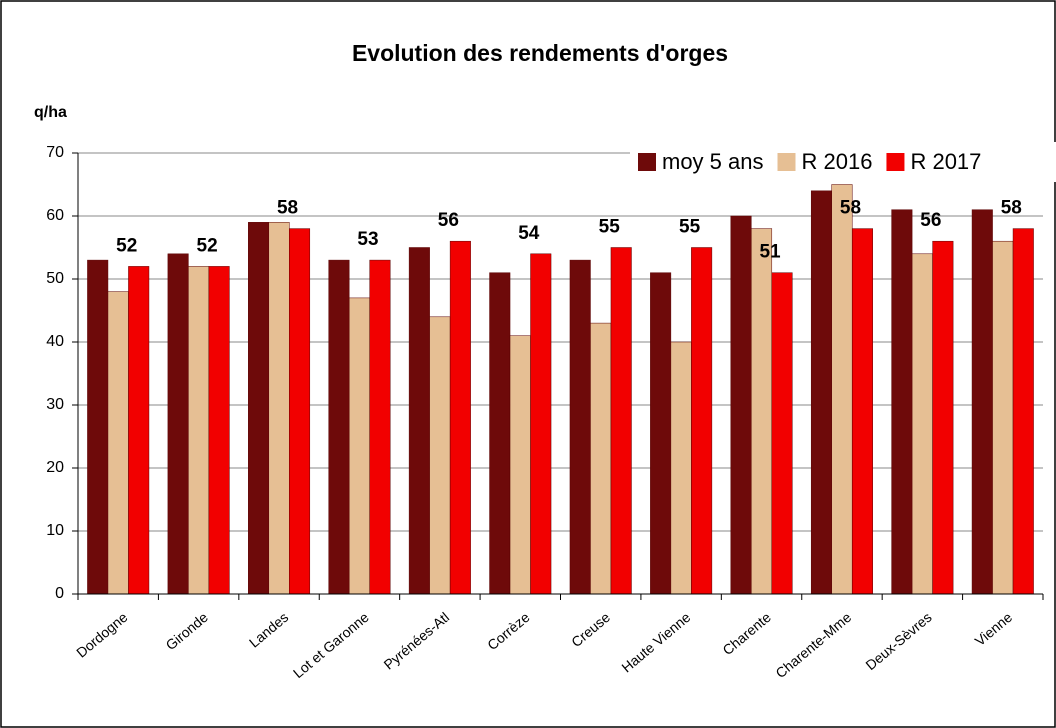 The image size is (1056, 728). What do you see at coordinates (837, 161) in the screenshot?
I see `legend-label: R 2016` at bounding box center [837, 161].